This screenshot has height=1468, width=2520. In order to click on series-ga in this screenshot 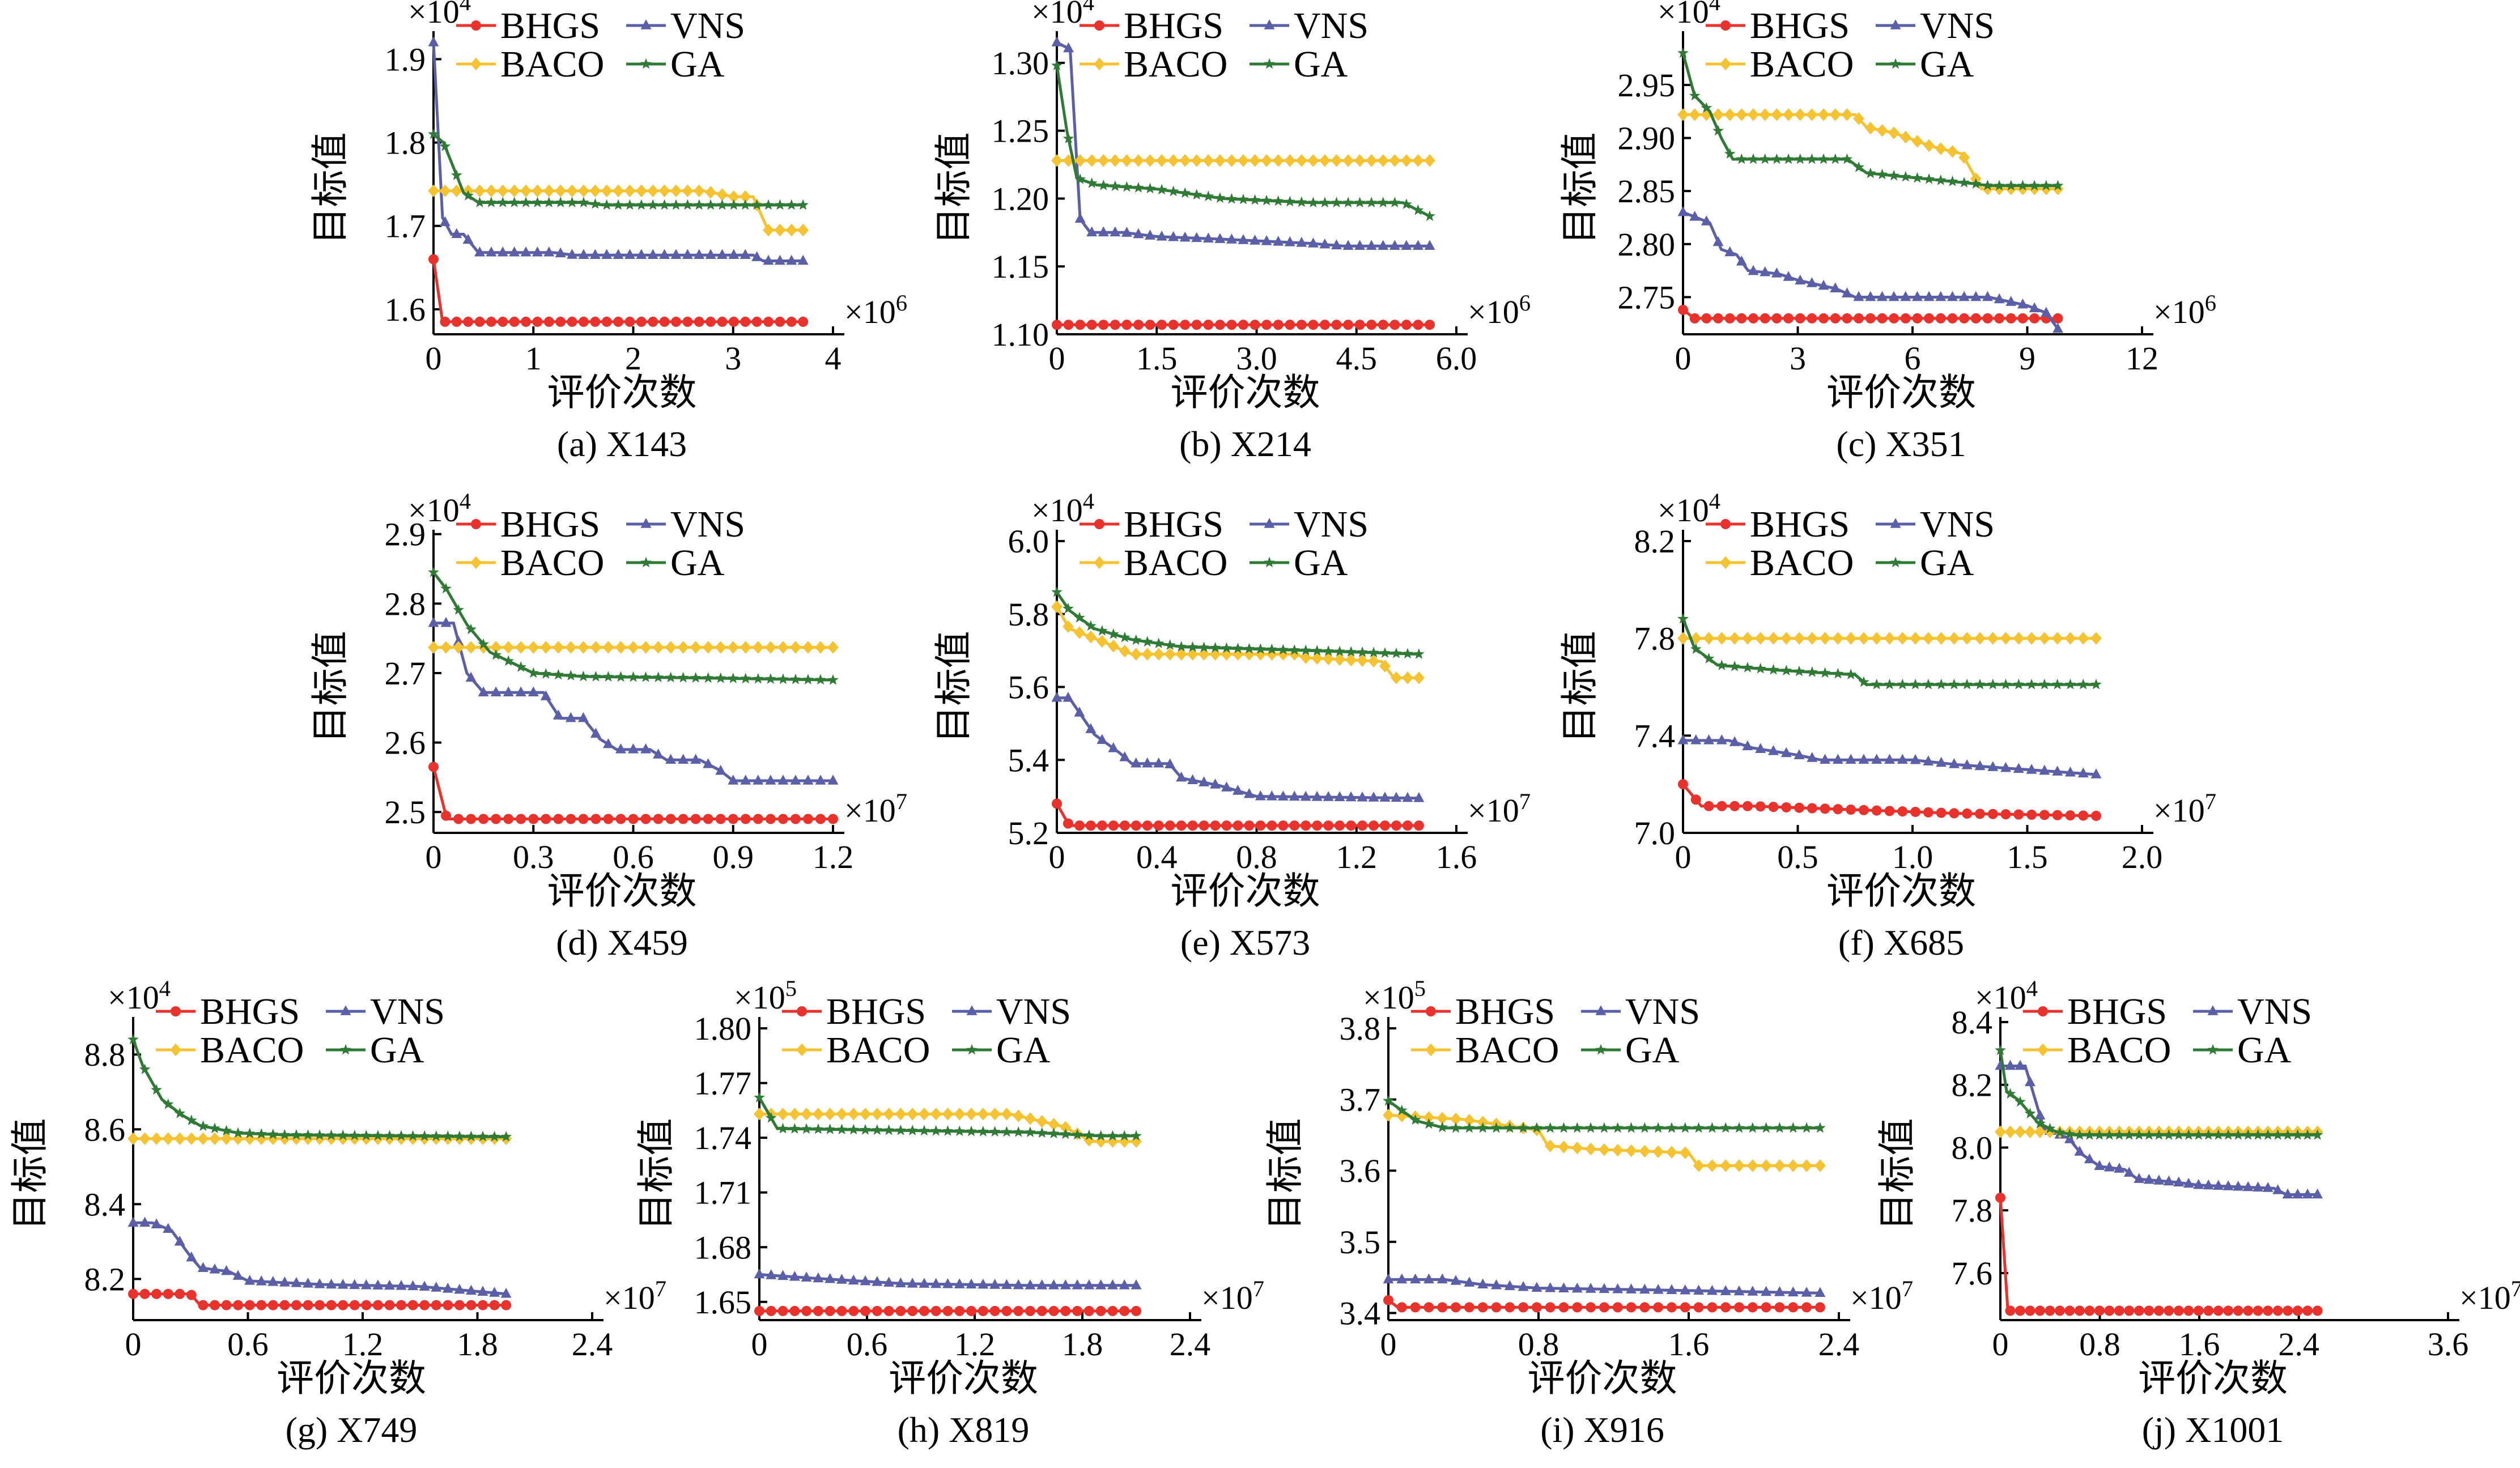, I will do `click(320, 1087)`.